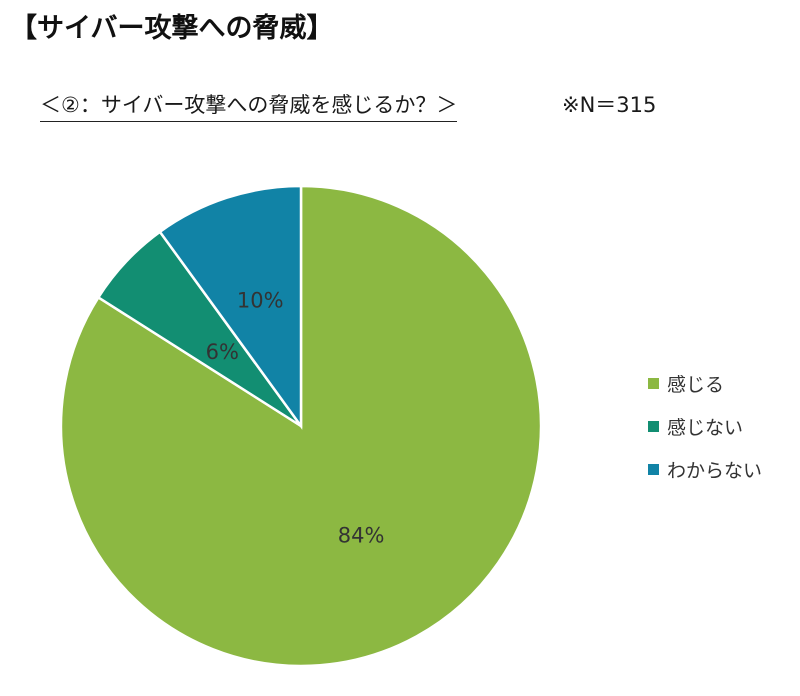  What do you see at coordinates (249, 105) in the screenshot?
I see `chart-title: ＜②：サイバー攻撃への脅威を感じるか？＞` at bounding box center [249, 105].